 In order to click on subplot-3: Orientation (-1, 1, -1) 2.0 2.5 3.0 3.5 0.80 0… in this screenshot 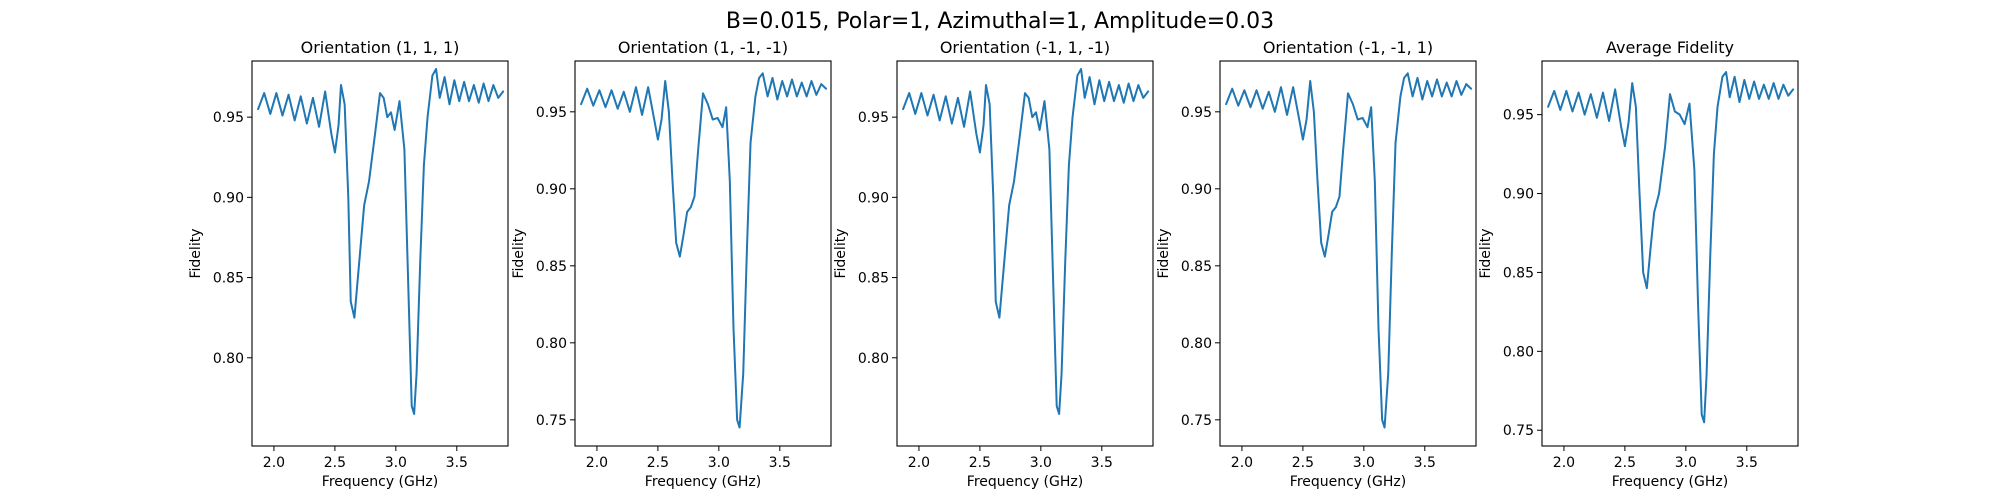, I will do `click(993, 264)`.